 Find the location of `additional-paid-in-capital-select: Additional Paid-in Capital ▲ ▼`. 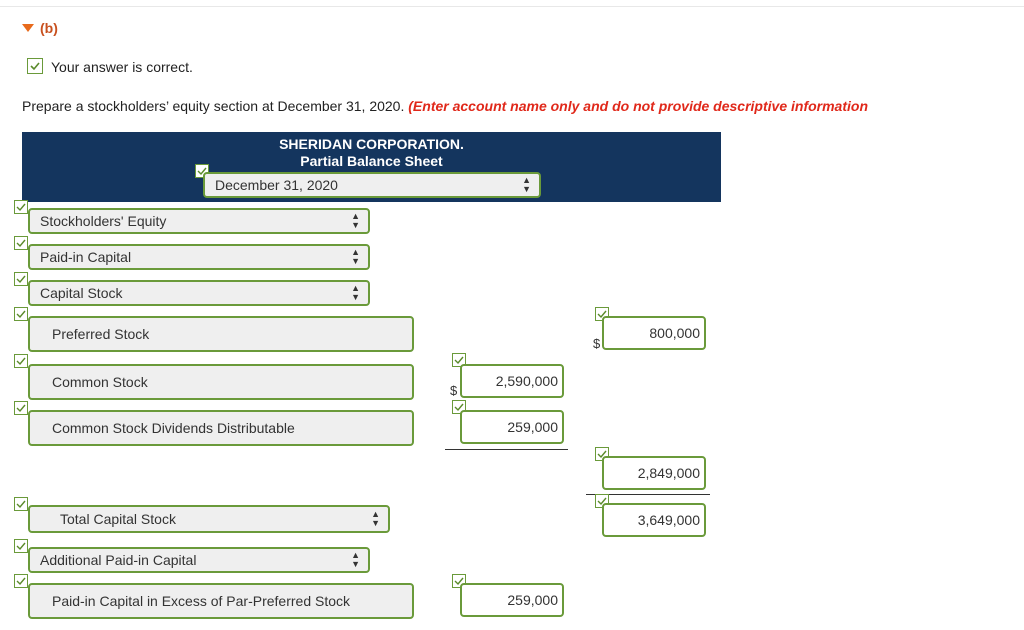

additional-paid-in-capital-select: Additional Paid-in Capital ▲ ▼ is located at coordinates (199, 560).